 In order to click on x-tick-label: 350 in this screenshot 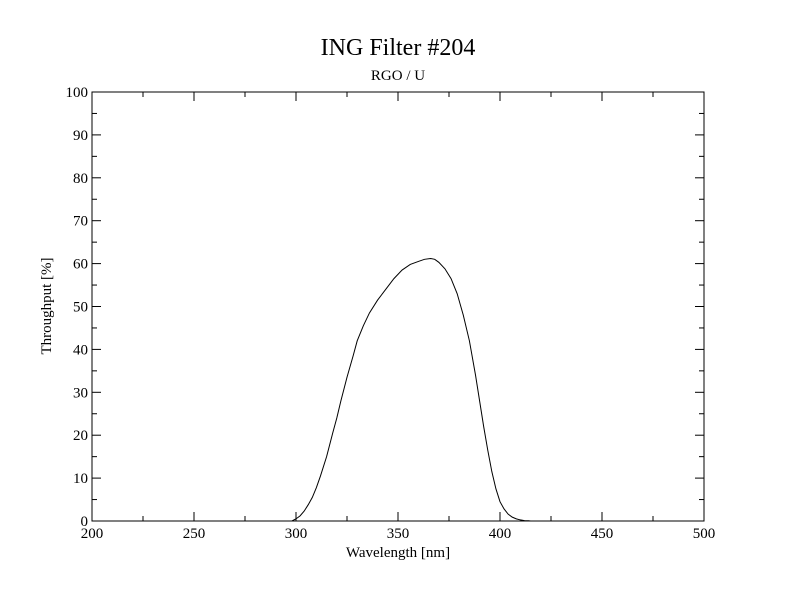, I will do `click(398, 534)`.